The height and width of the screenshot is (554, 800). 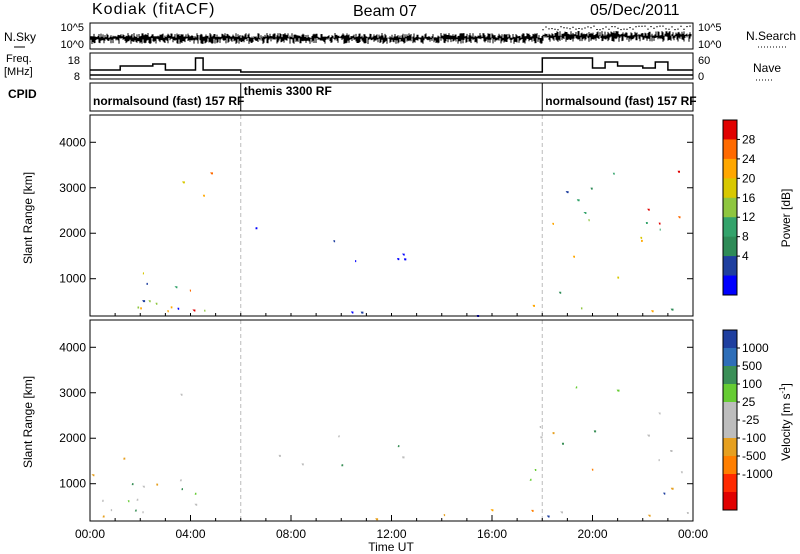 I want to click on freq-series, so click(x=391, y=66).